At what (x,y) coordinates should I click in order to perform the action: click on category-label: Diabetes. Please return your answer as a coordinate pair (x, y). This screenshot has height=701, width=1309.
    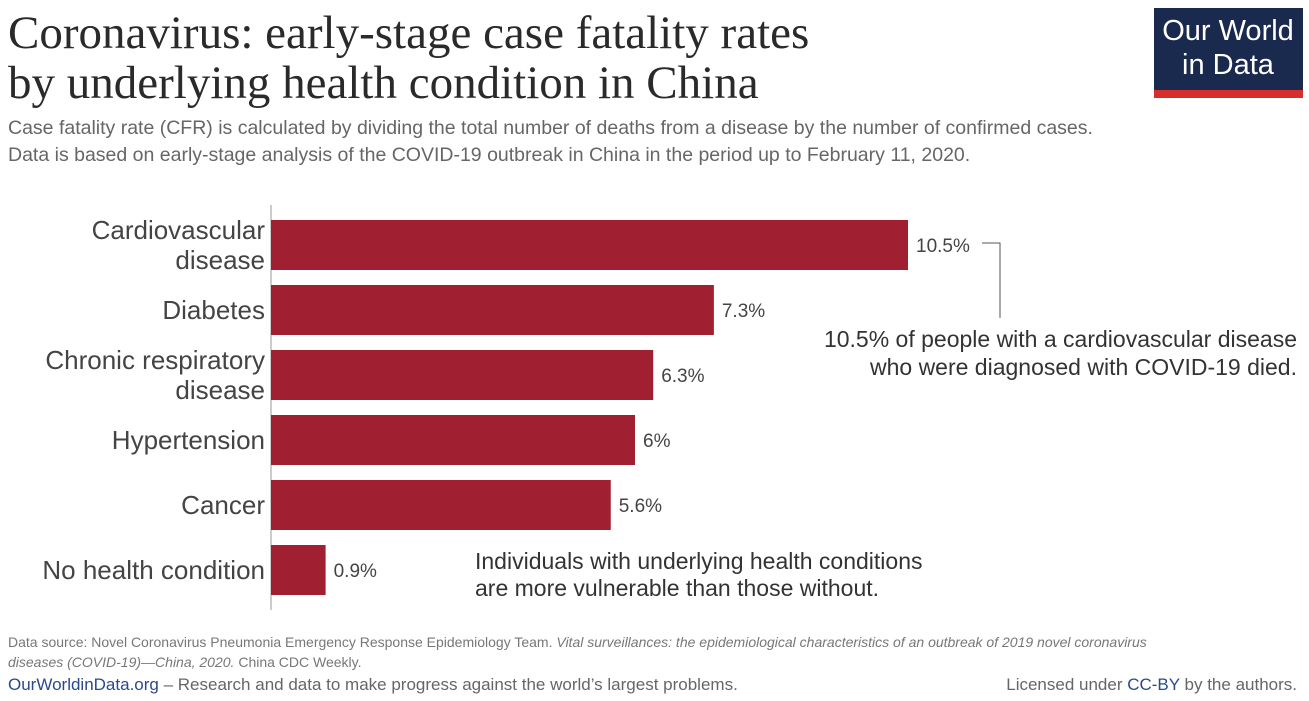
    Looking at the image, I should click on (213, 310).